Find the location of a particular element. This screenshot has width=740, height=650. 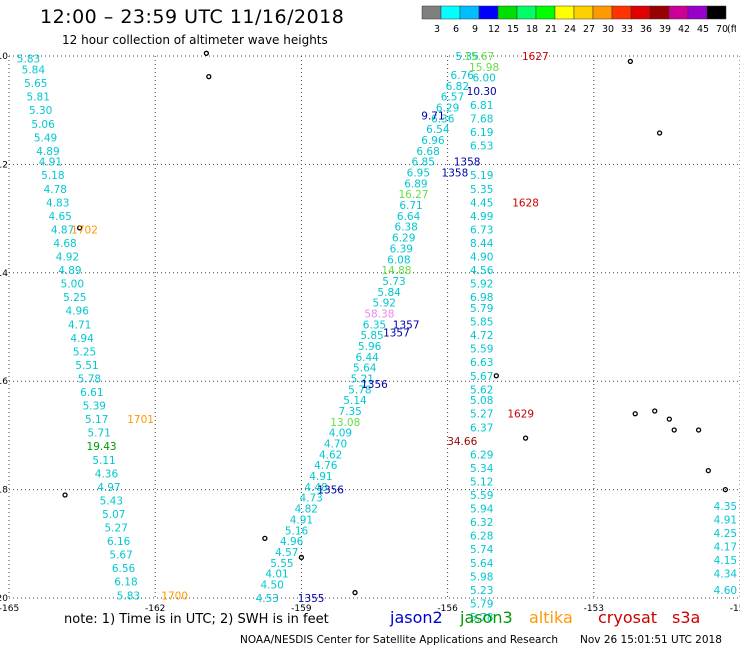

scale-label: 24 is located at coordinates (570, 29).